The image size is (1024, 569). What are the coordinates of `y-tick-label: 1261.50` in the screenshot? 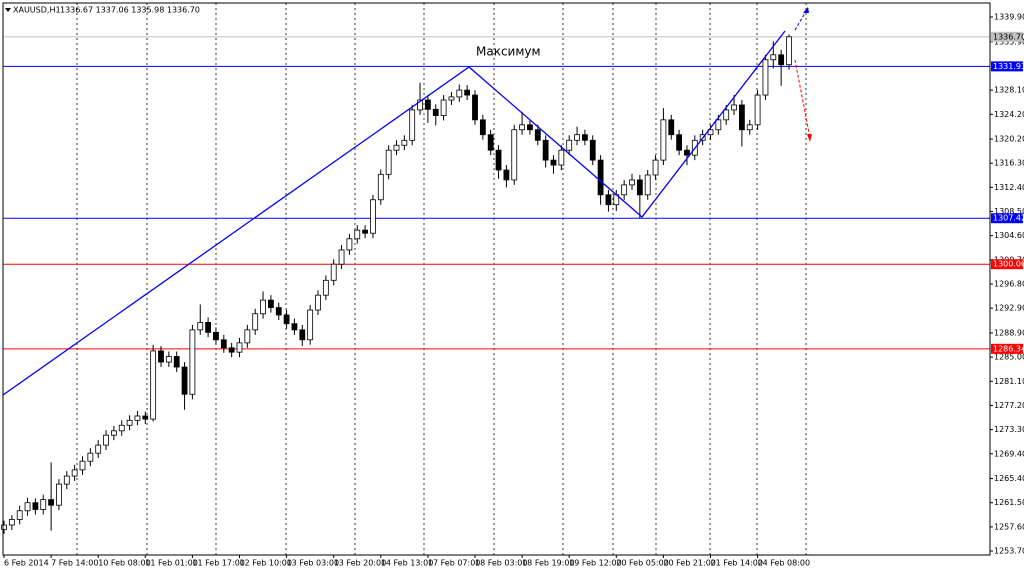 It's located at (1009, 502).